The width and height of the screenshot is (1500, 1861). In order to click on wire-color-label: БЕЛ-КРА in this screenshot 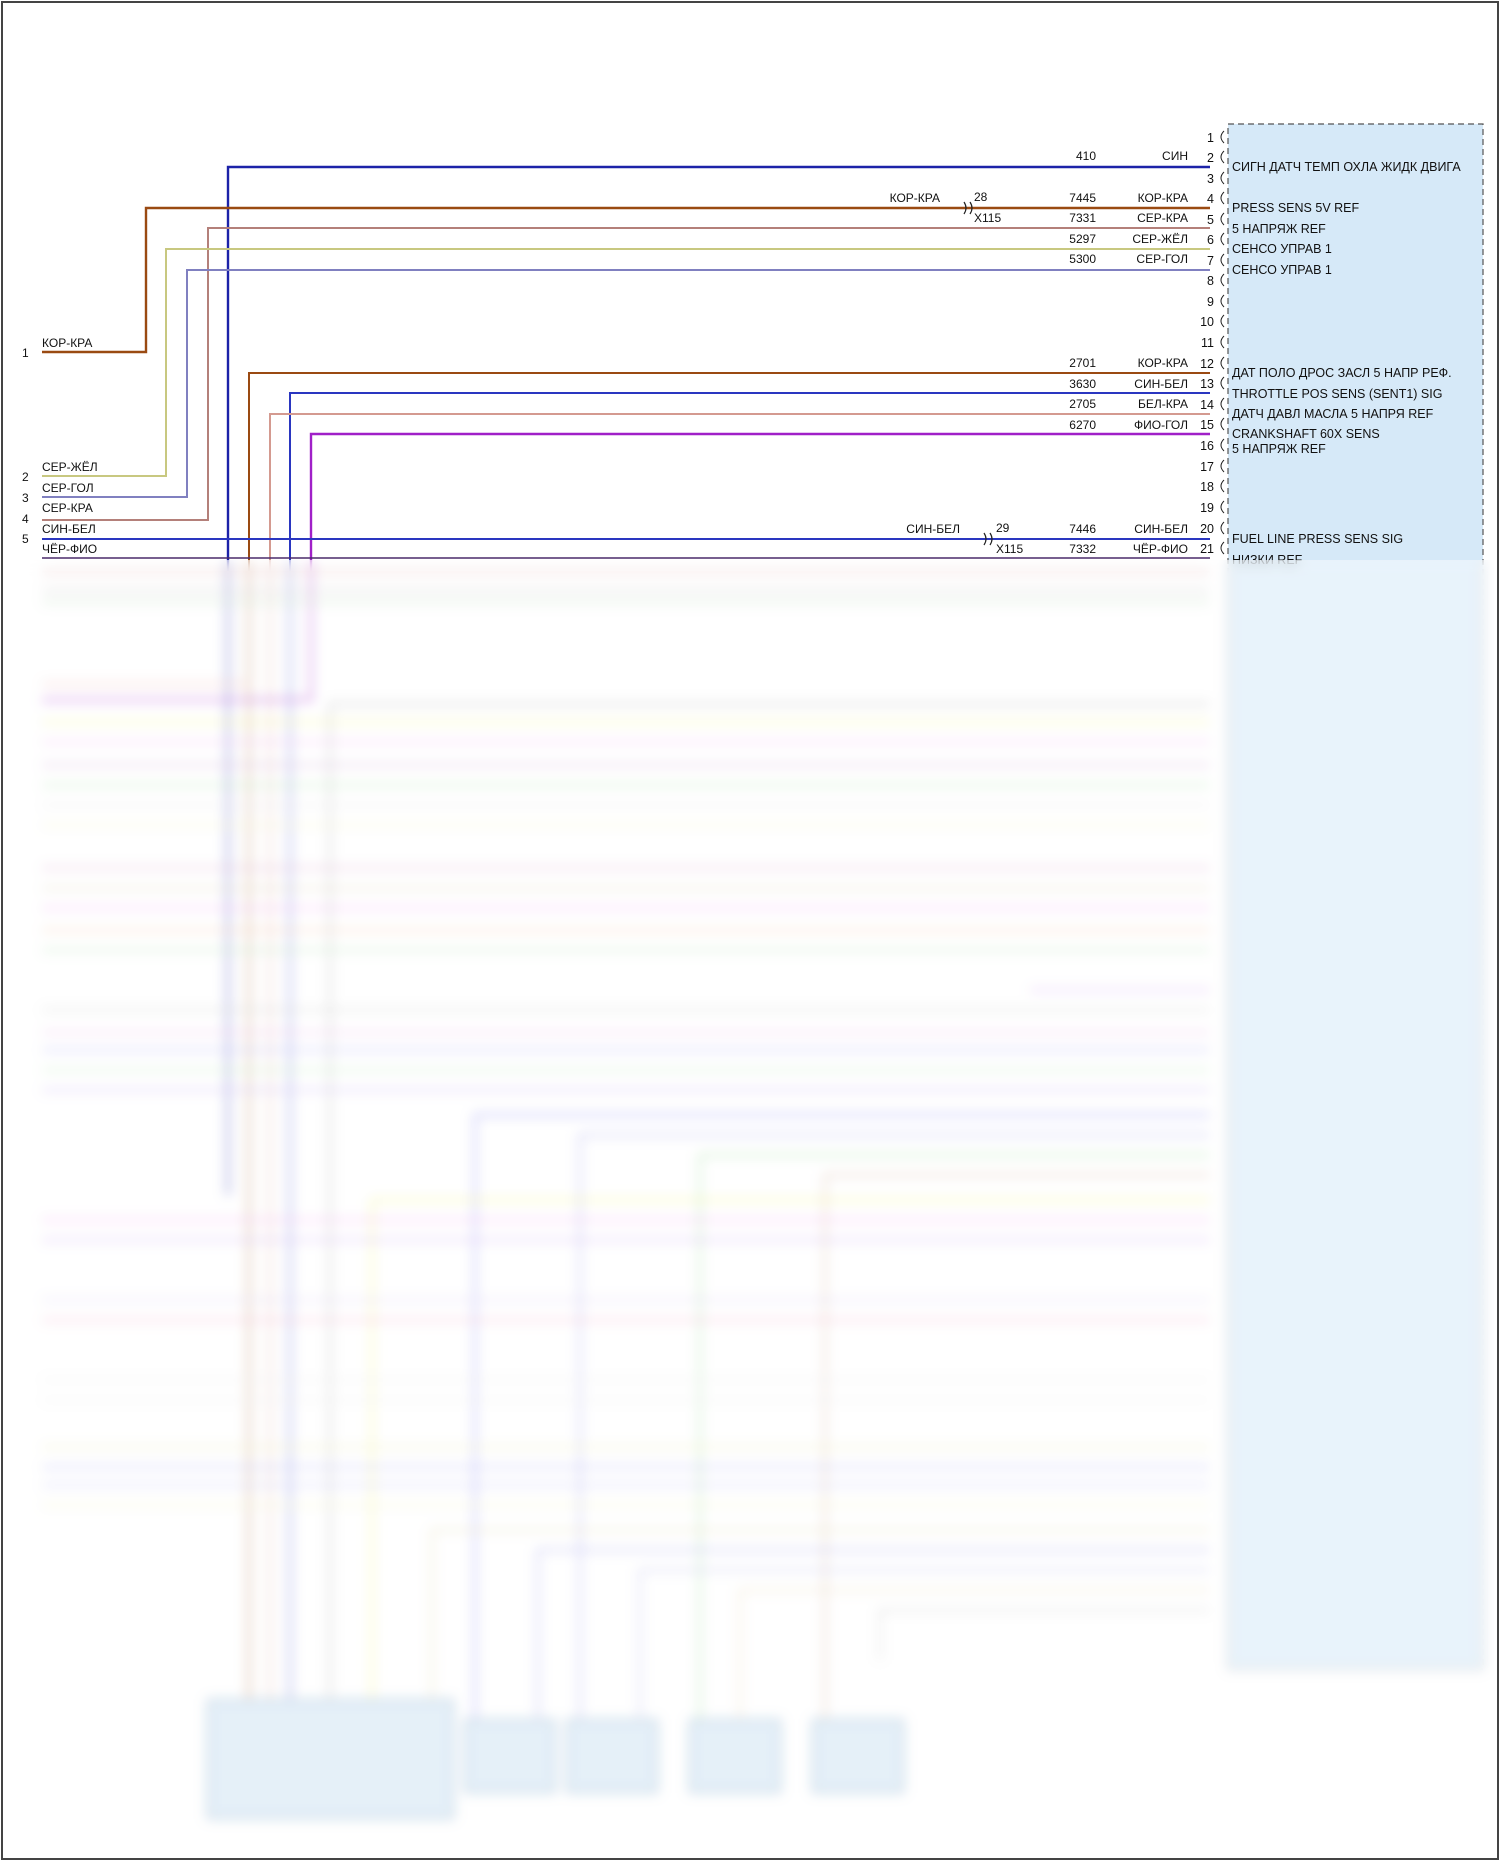, I will do `click(1163, 404)`.